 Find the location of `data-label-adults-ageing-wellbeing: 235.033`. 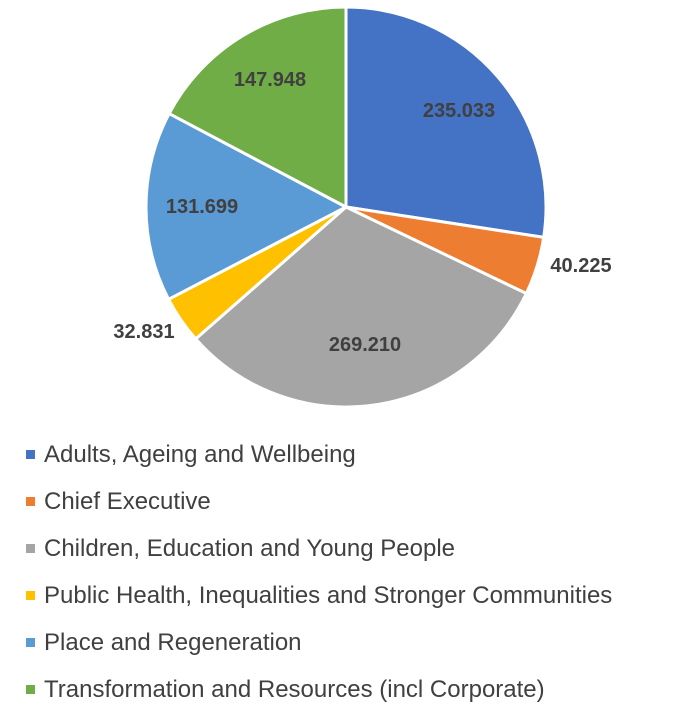

data-label-adults-ageing-wellbeing: 235.033 is located at coordinates (459, 111).